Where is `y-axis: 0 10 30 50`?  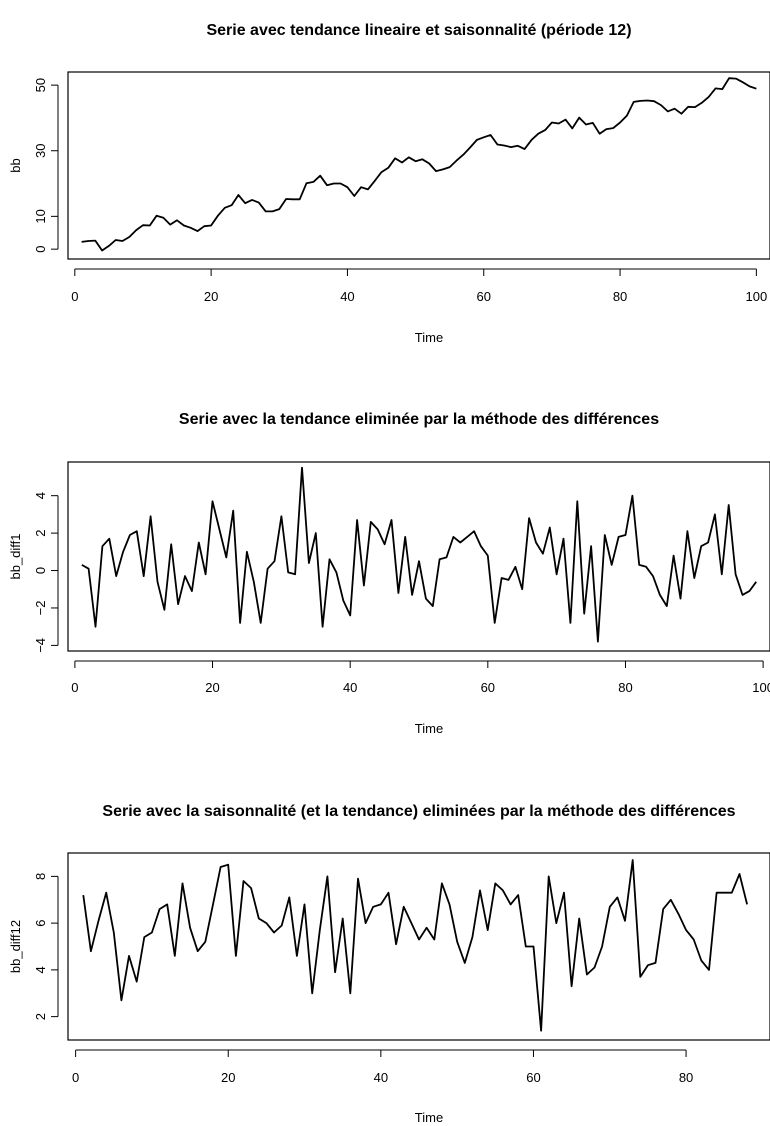
y-axis: 0 10 30 50 is located at coordinates (46, 165).